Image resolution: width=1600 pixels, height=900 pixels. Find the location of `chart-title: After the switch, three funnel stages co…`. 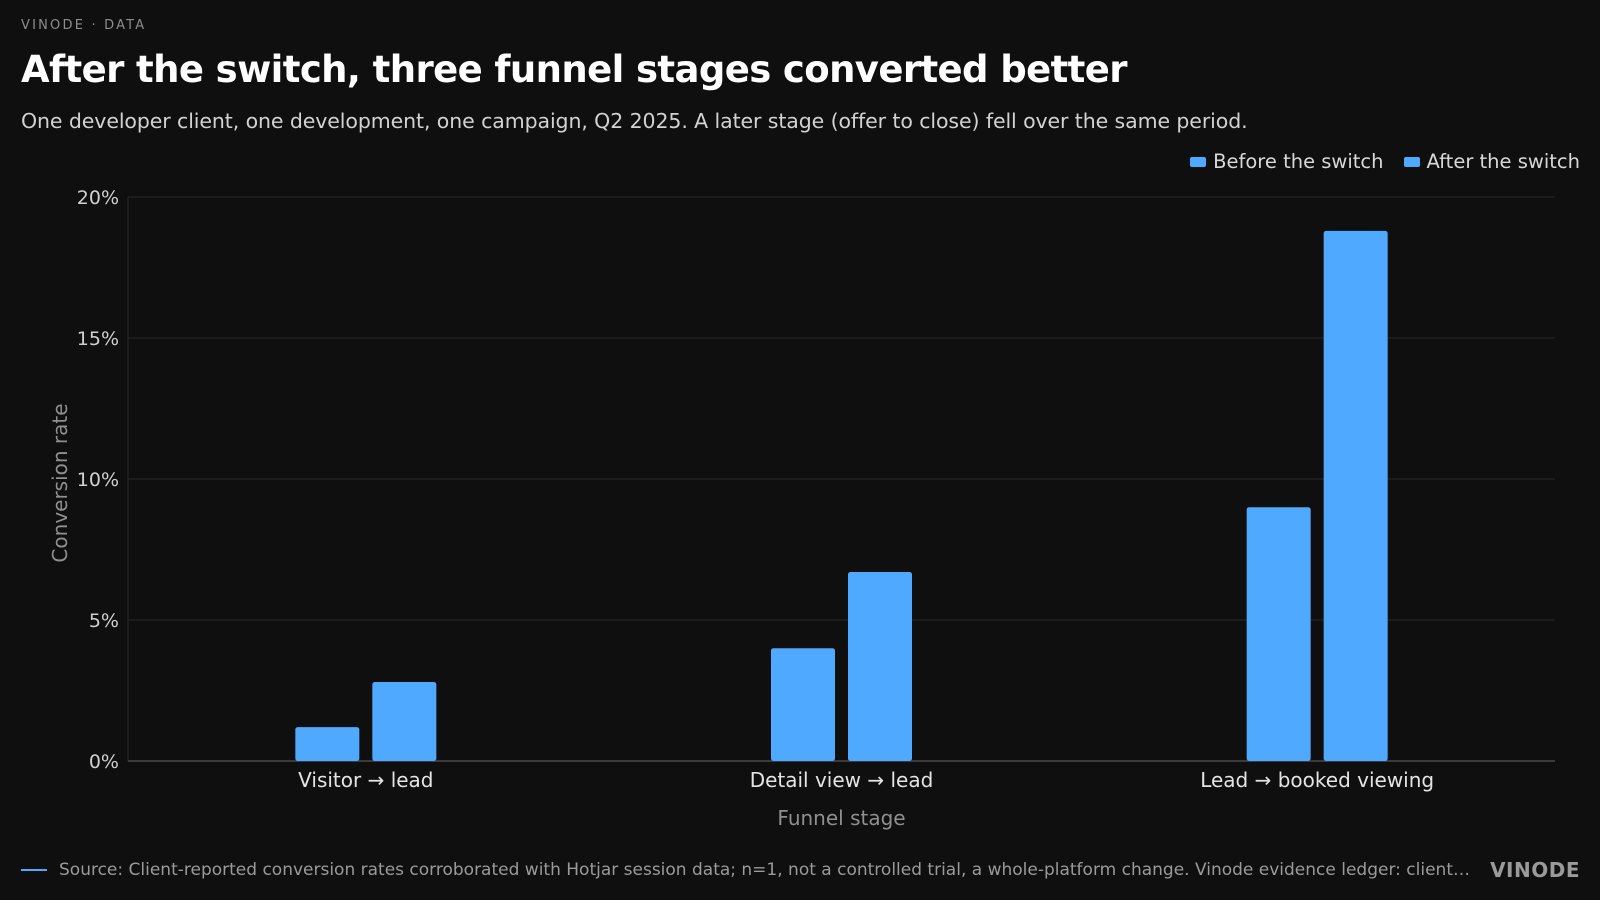

chart-title: After the switch, three funnel stages co… is located at coordinates (574, 69).